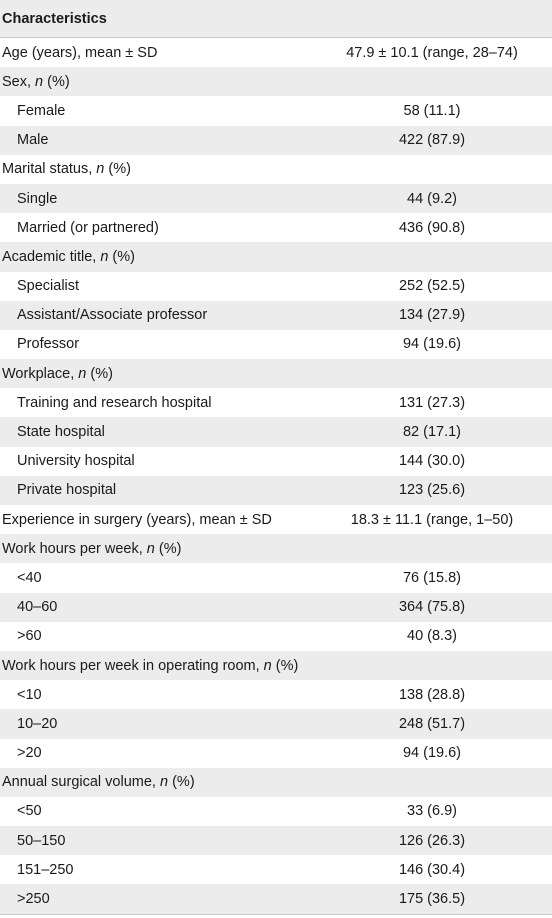 The image size is (552, 918). Describe the element at coordinates (67, 490) in the screenshot. I see `row-label: Private hospital` at that location.